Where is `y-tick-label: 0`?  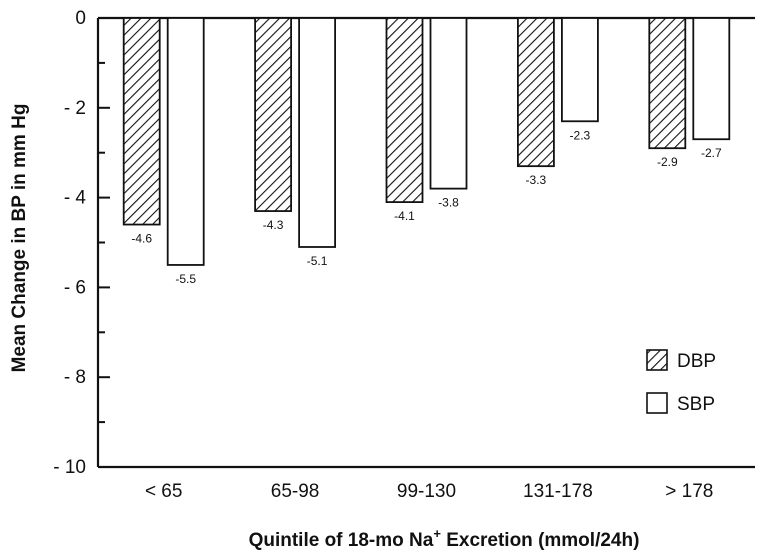 y-tick-label: 0 is located at coordinates (80, 18).